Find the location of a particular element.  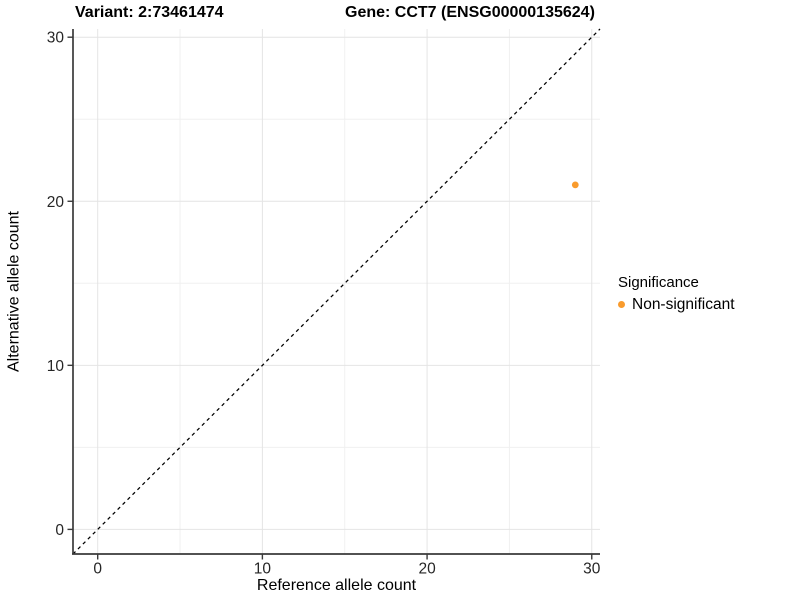

x-tick-label: 20 is located at coordinates (427, 569).